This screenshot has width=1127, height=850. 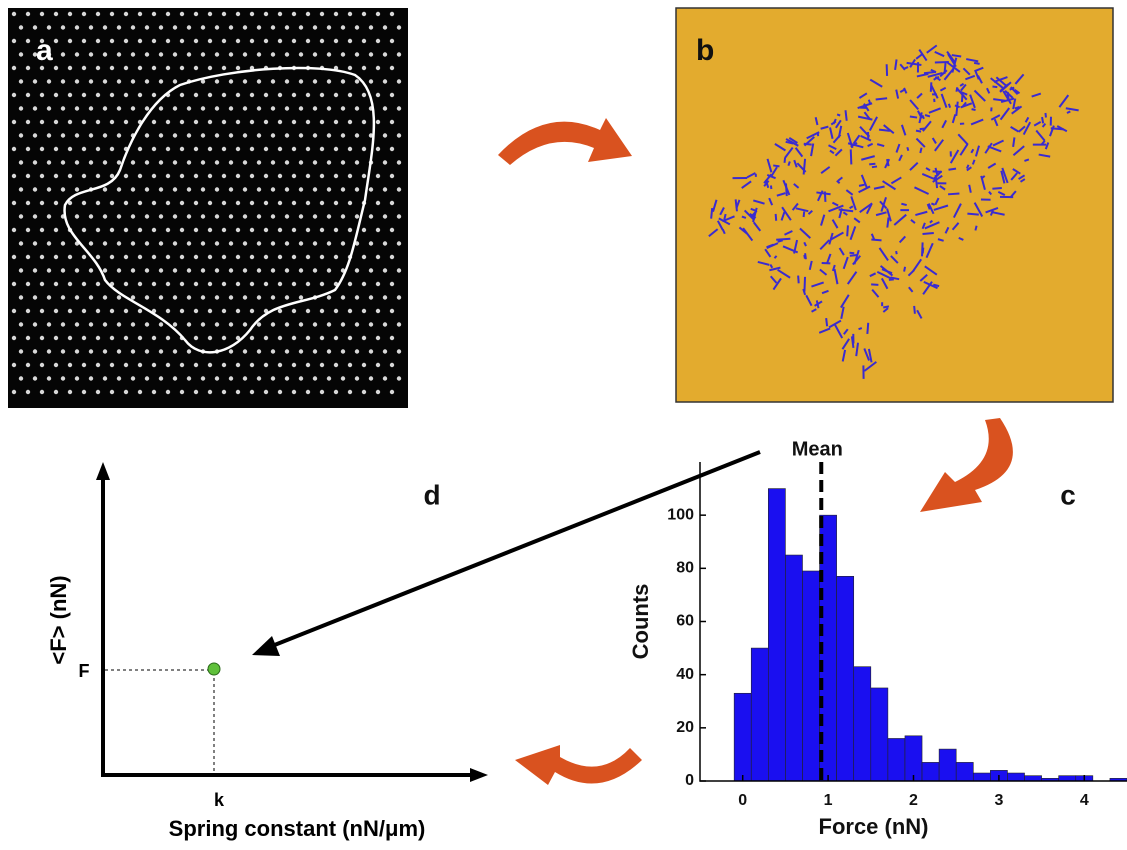 I want to click on panel-label: c, so click(x=1068, y=494).